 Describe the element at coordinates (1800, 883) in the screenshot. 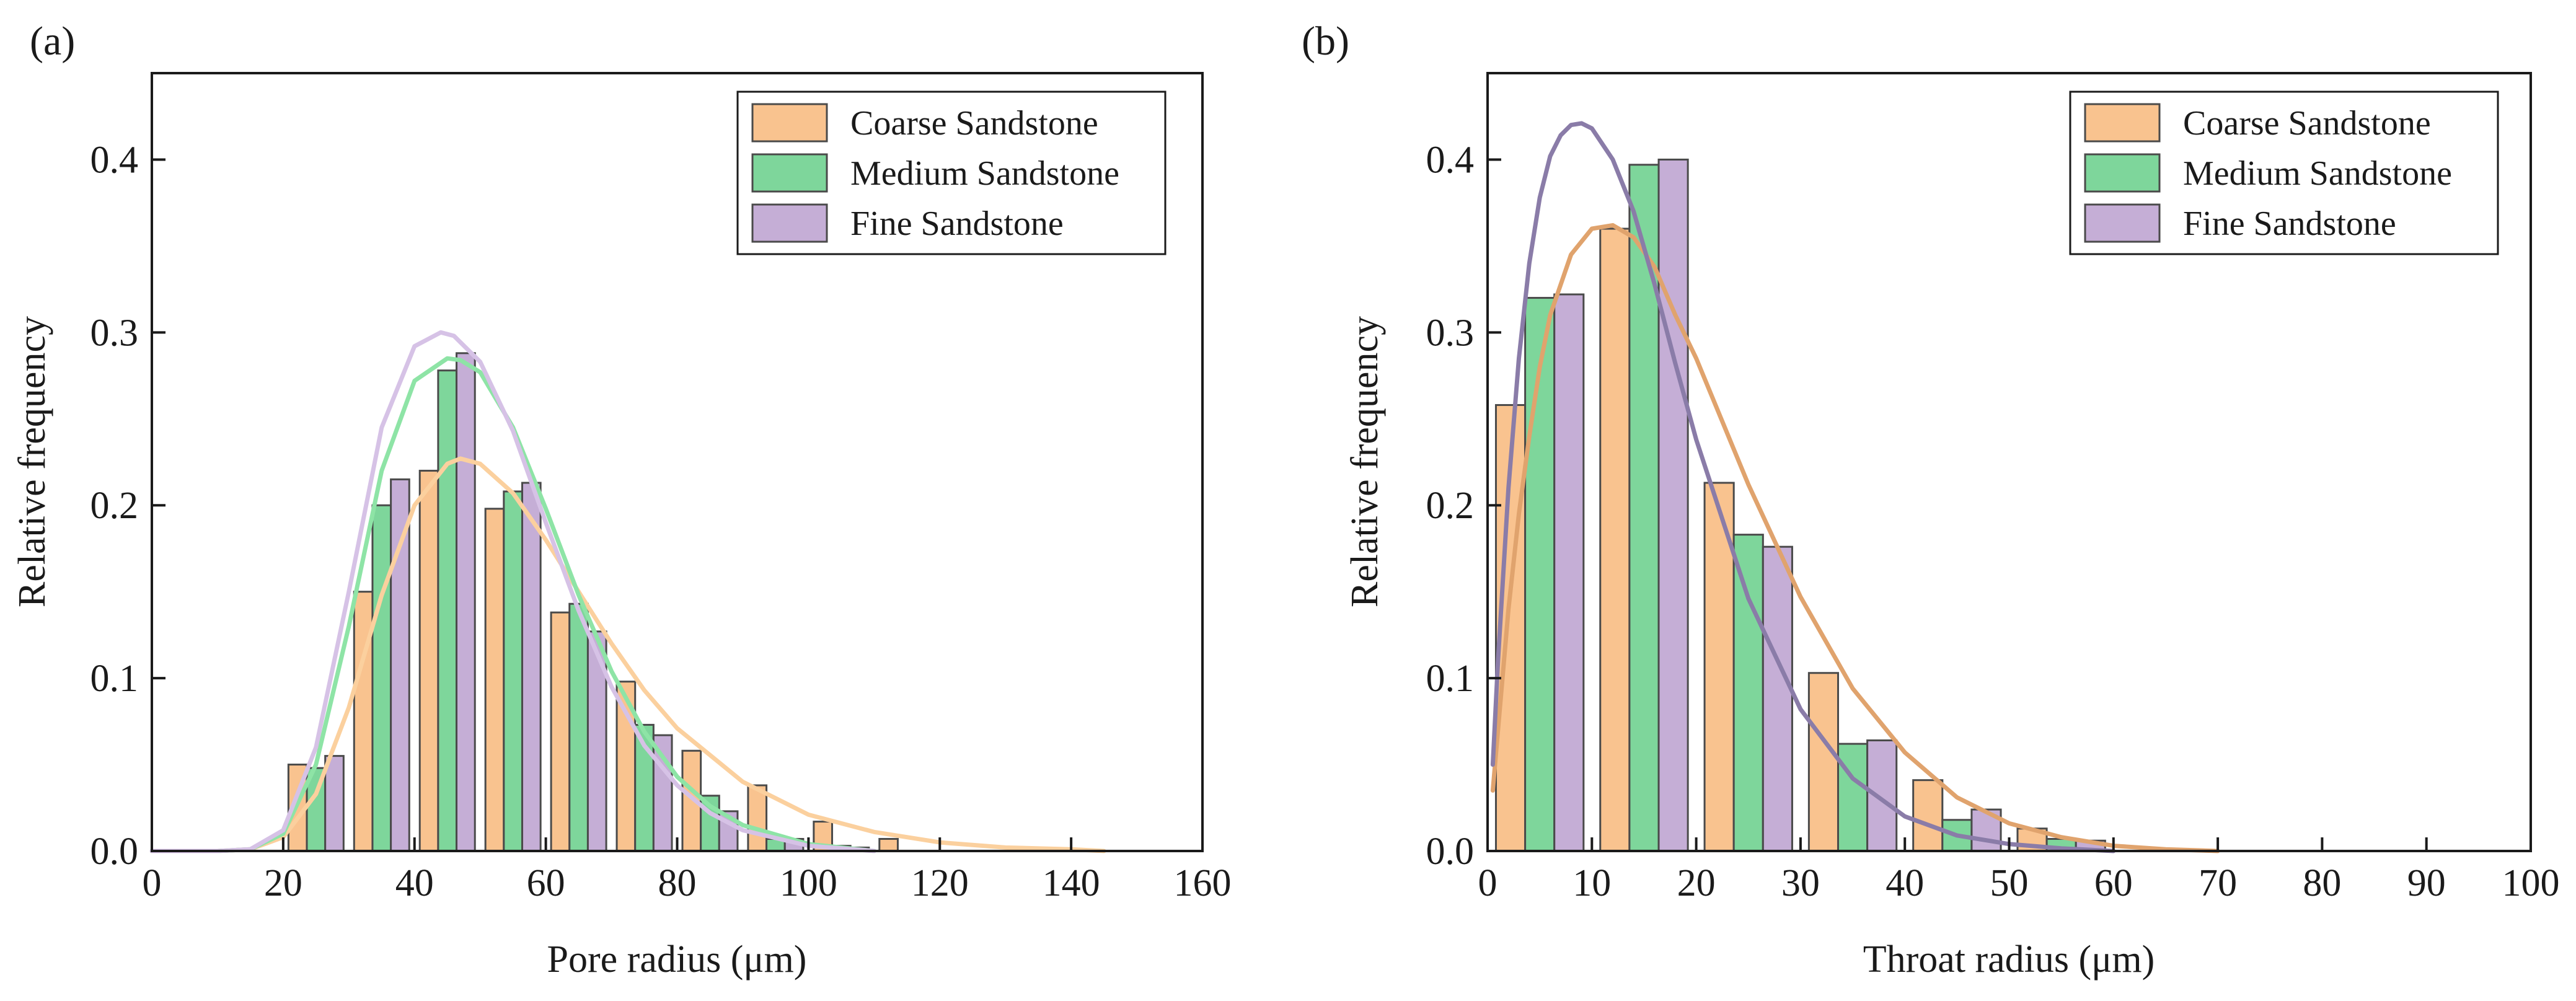

I see `panel-b-x-tick-label: 30` at that location.